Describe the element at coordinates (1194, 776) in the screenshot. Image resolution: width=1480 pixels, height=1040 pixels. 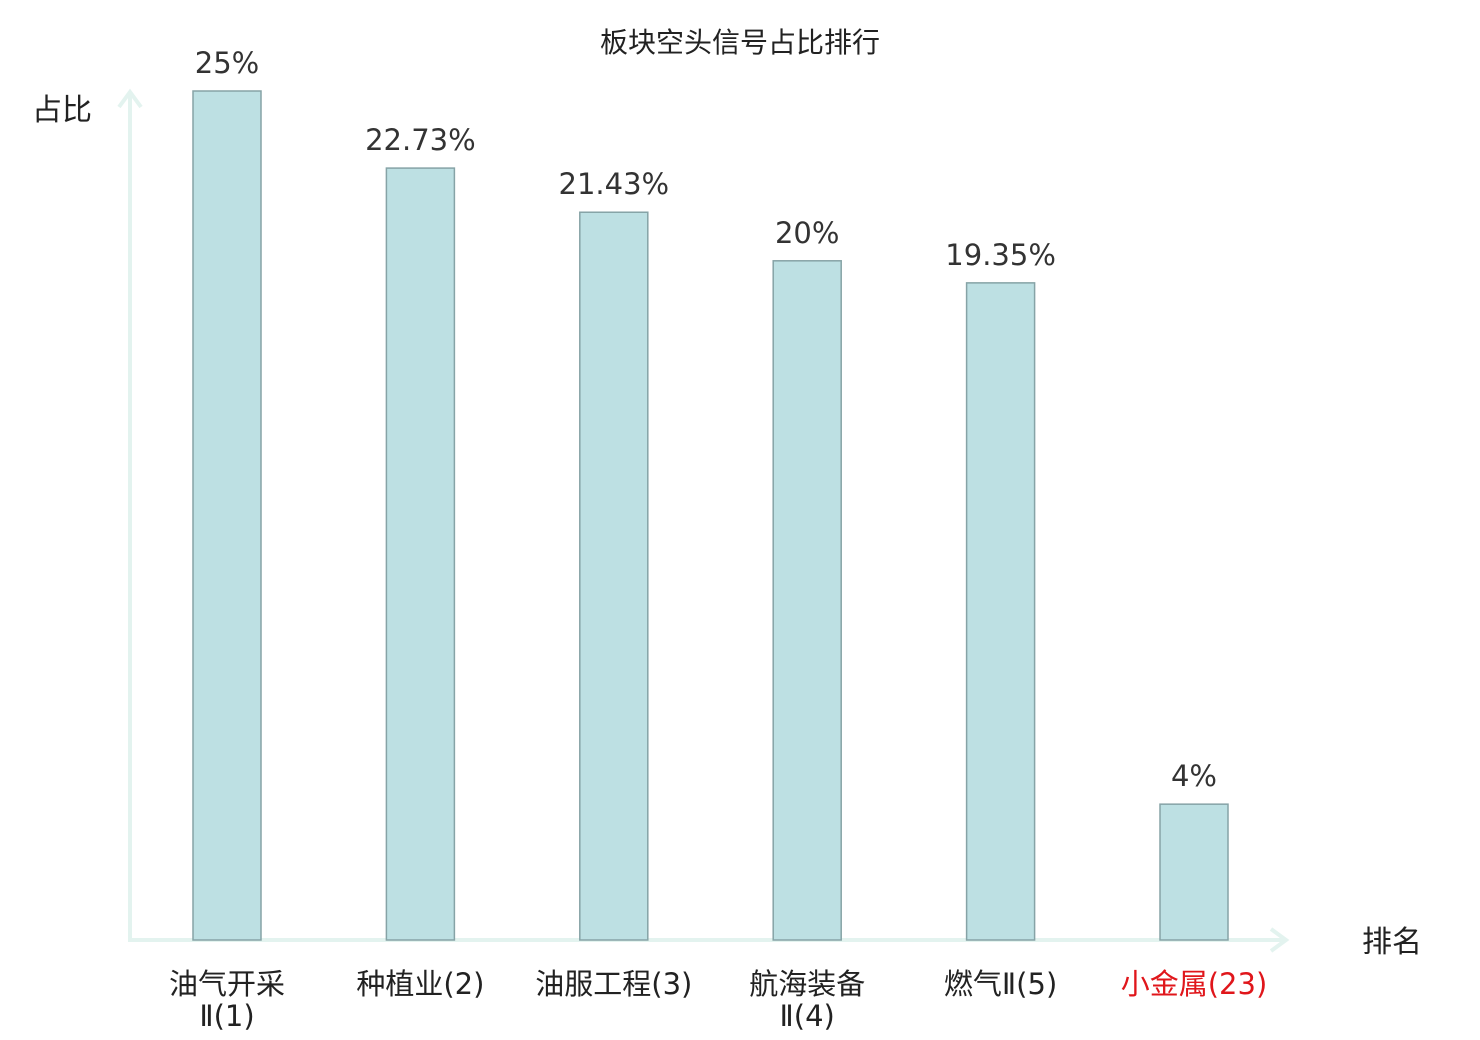
I see `value-label: 4%` at that location.